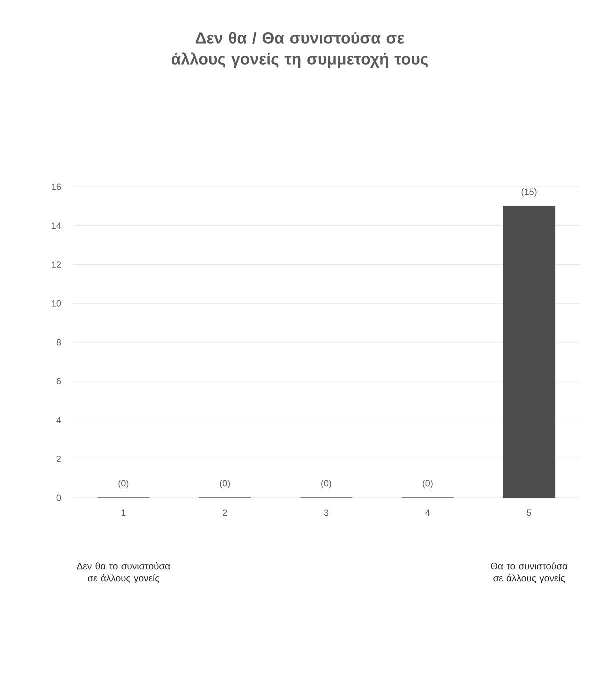  Describe the element at coordinates (124, 513) in the screenshot. I see `x-tick-label: 1` at that location.